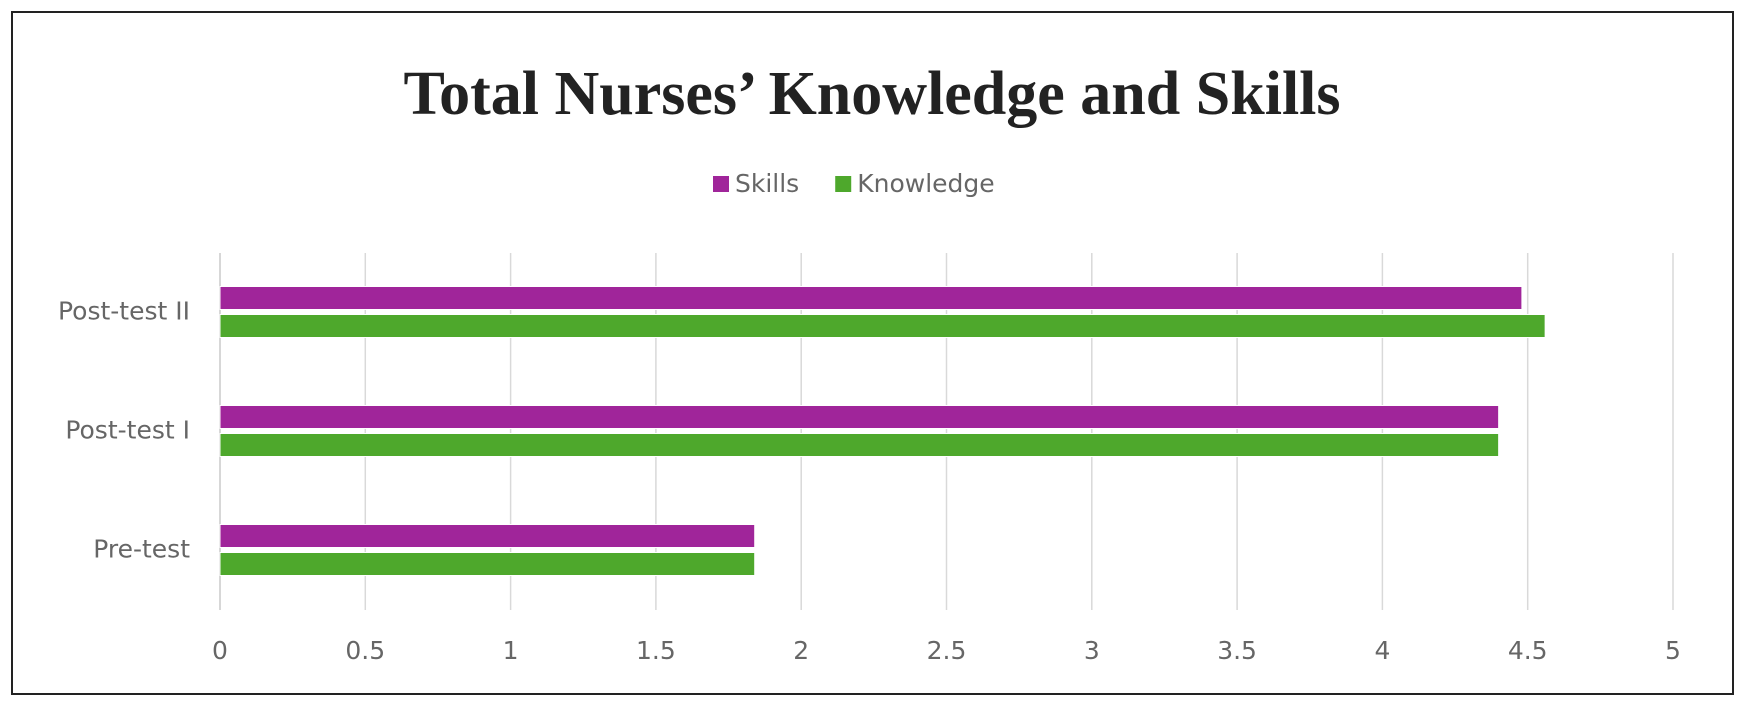  What do you see at coordinates (1673, 650) in the screenshot?
I see `x-tick-label: 5` at bounding box center [1673, 650].